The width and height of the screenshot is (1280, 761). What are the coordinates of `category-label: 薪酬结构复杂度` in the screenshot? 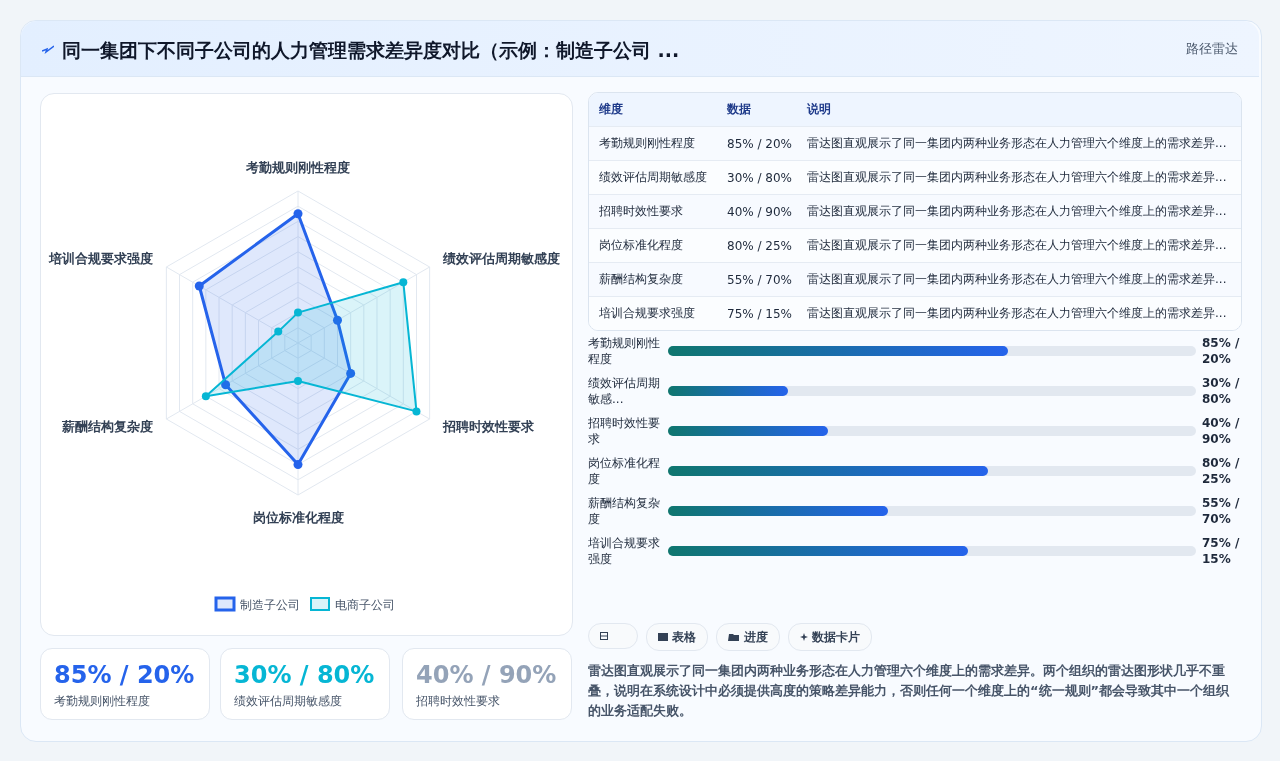 It's located at (624, 511).